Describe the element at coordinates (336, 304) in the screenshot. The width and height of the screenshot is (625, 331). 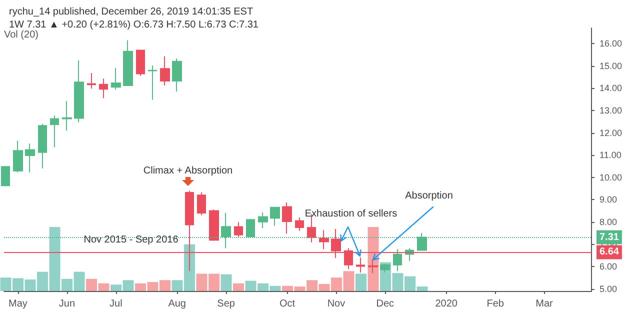
I see `x-tick-label: Nov` at that location.